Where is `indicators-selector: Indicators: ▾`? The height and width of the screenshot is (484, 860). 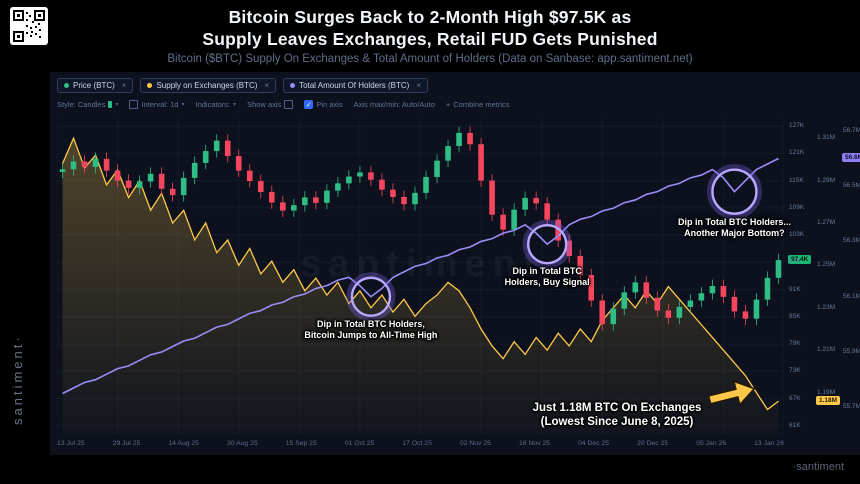
indicators-selector: Indicators: ▾ is located at coordinates (216, 104).